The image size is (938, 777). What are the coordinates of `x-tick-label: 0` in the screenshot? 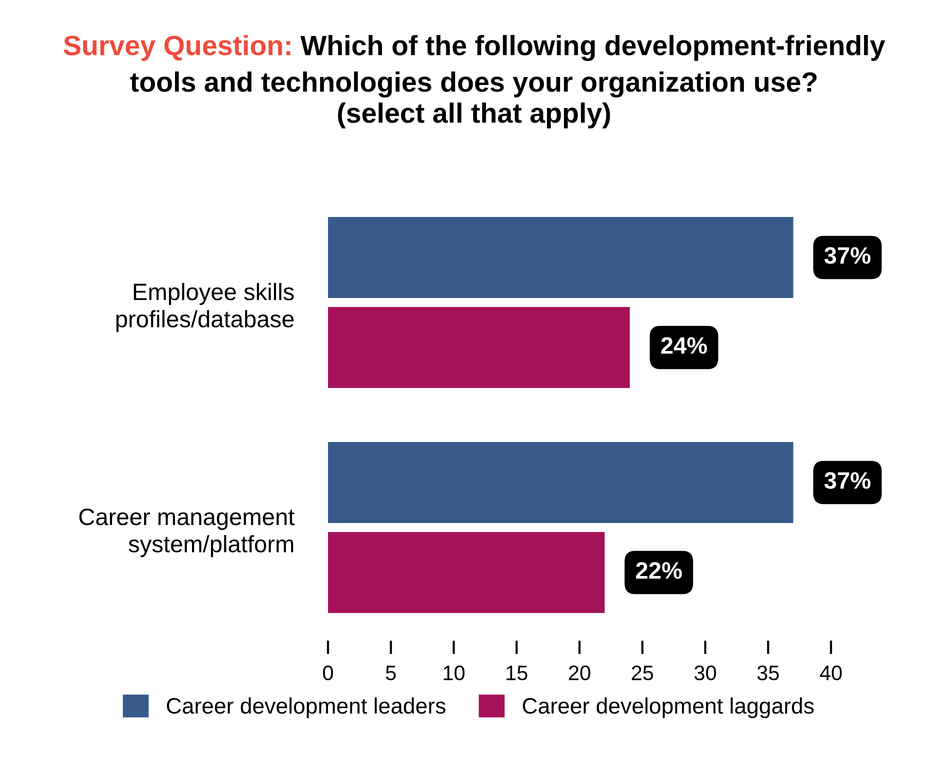 It's located at (328, 673).